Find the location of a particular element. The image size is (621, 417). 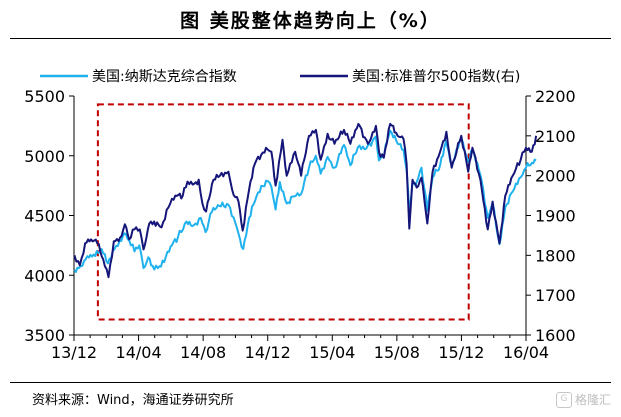

x-tick-label: 16/04 is located at coordinates (526, 352).